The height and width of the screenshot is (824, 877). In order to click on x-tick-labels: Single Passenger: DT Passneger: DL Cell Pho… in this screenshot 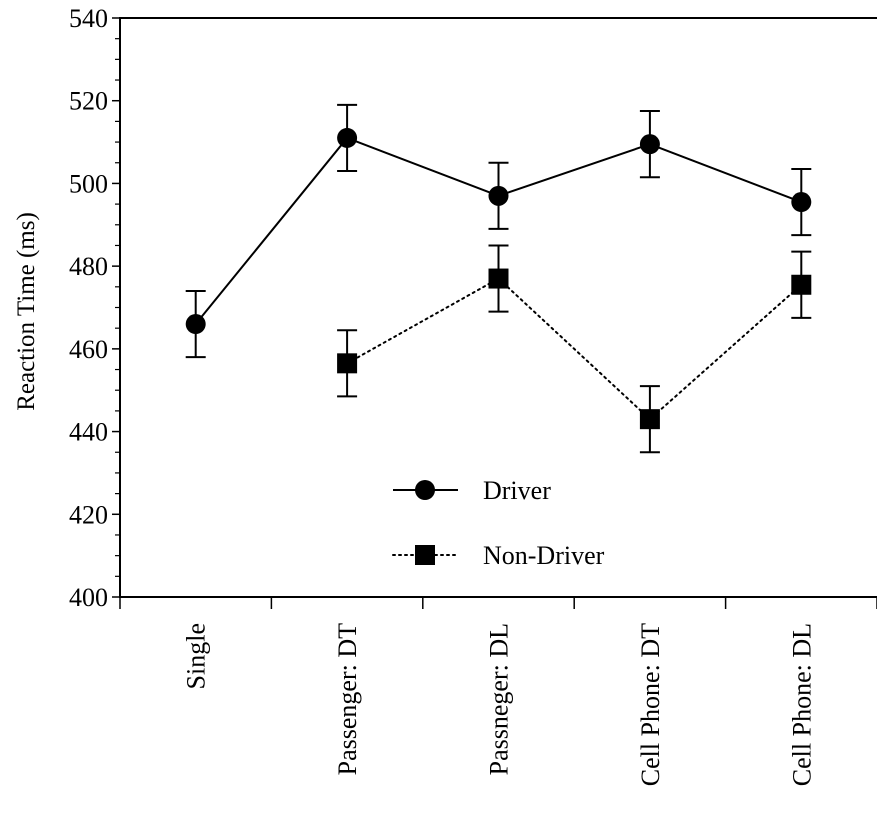, I will do `click(499, 704)`.